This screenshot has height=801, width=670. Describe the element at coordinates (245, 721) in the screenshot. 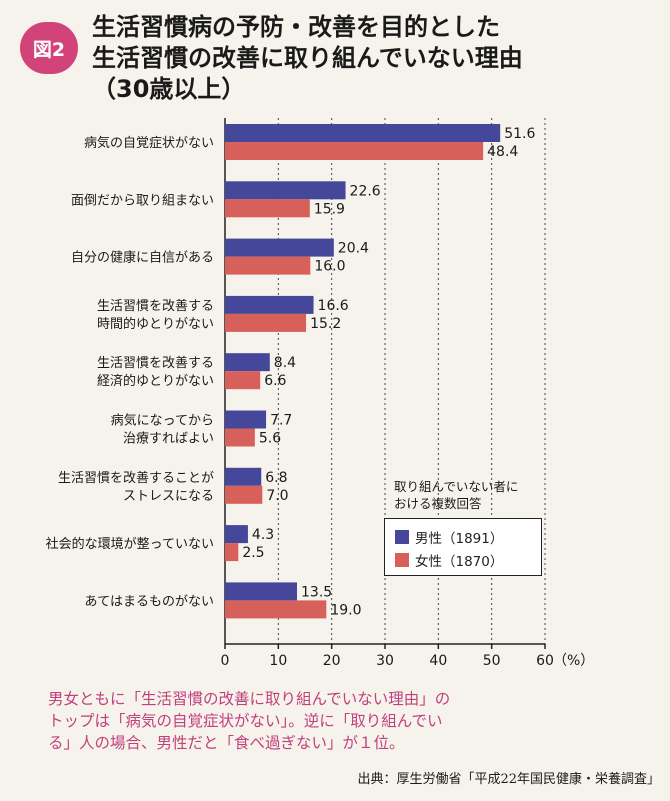

I see `caption-line-2: トップは「病気の自覚症状がない」。逆に「取り組んでい` at that location.